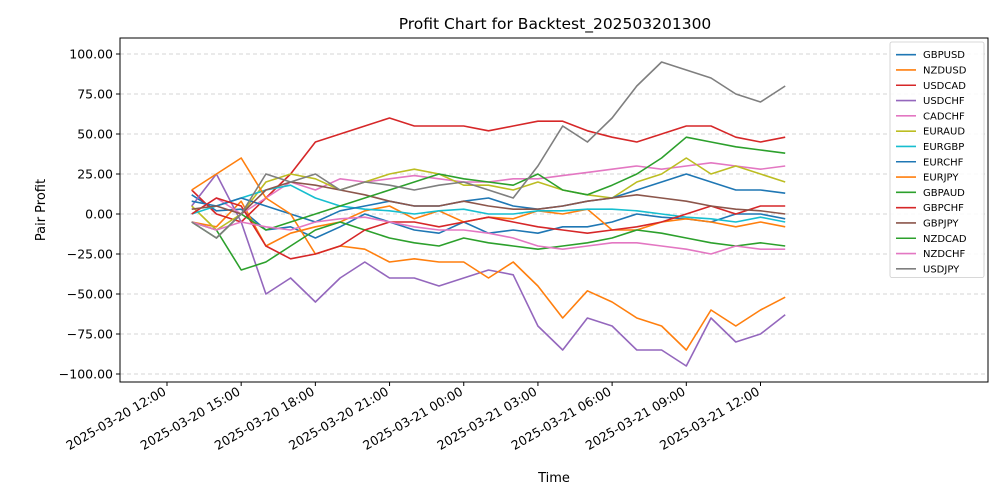  Describe the element at coordinates (944, 86) in the screenshot. I see `legend-label-usdcad: USDCAD` at that location.